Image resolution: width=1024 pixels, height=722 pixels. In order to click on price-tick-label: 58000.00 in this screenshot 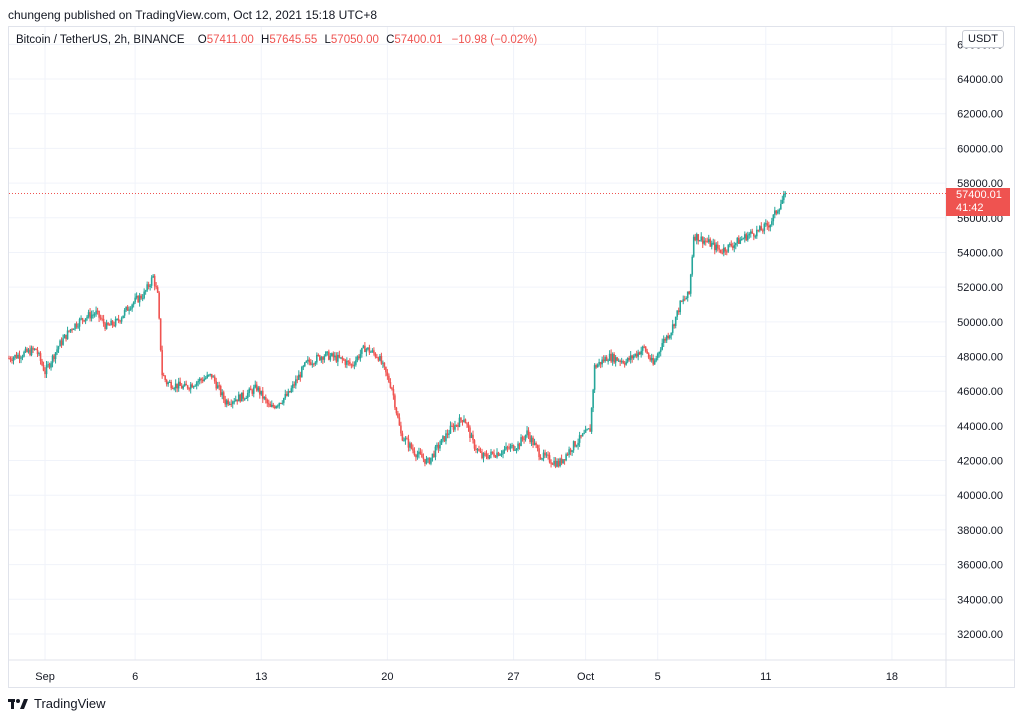, I will do `click(980, 184)`.